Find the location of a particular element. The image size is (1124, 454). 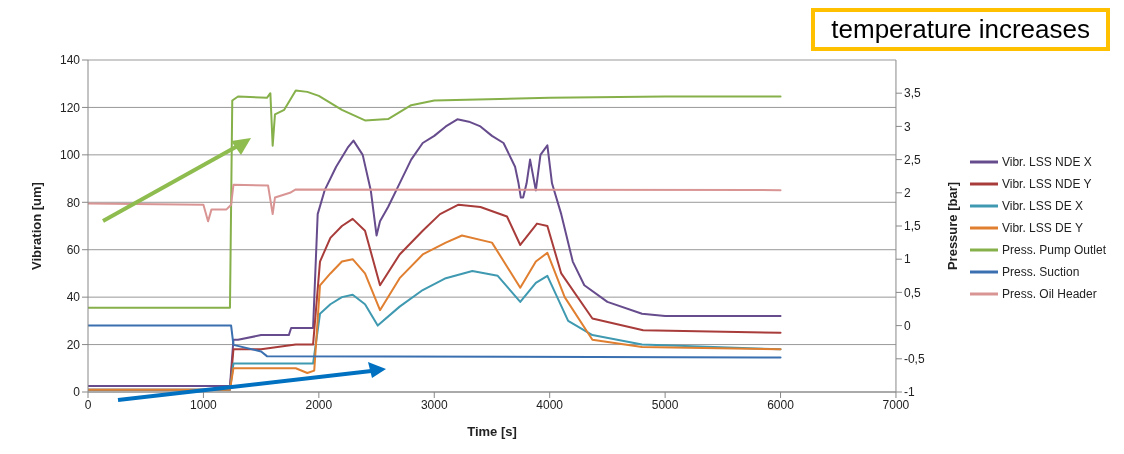

legend-label: Vibr. LSS NDE Y is located at coordinates (1046, 184).